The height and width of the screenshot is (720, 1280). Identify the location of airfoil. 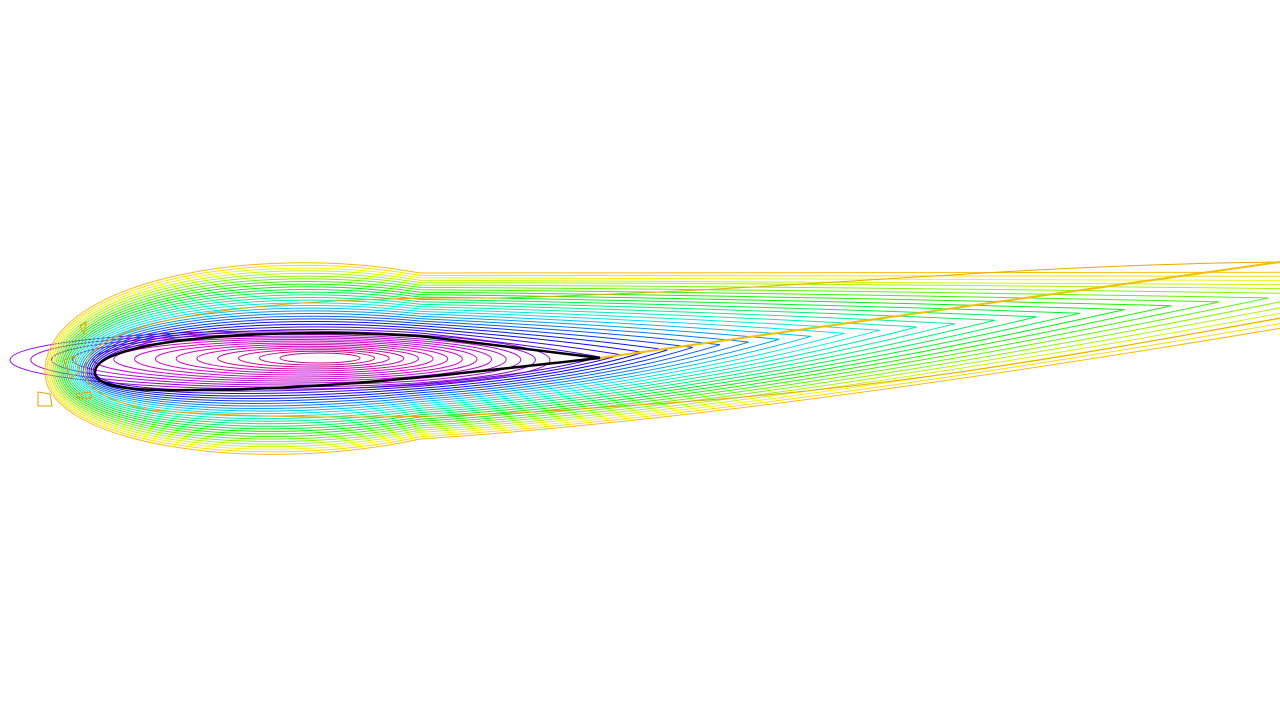
(347, 361).